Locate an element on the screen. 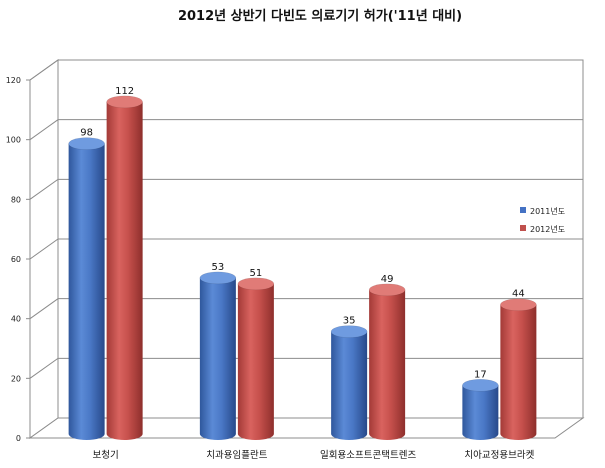 This screenshot has height=468, width=605. y-tick-label: 100 is located at coordinates (13, 140).